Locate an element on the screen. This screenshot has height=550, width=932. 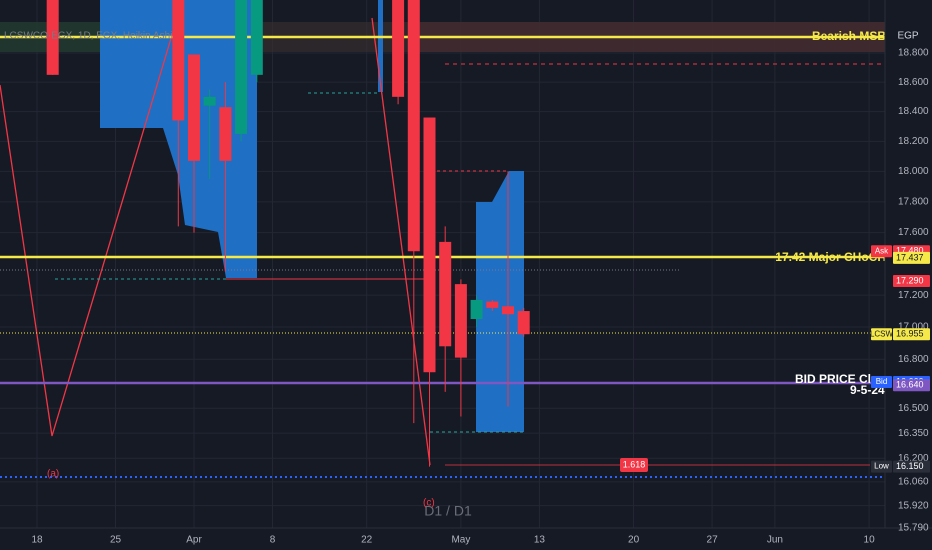
y-tick-label: 15.920 is located at coordinates (913, 505).